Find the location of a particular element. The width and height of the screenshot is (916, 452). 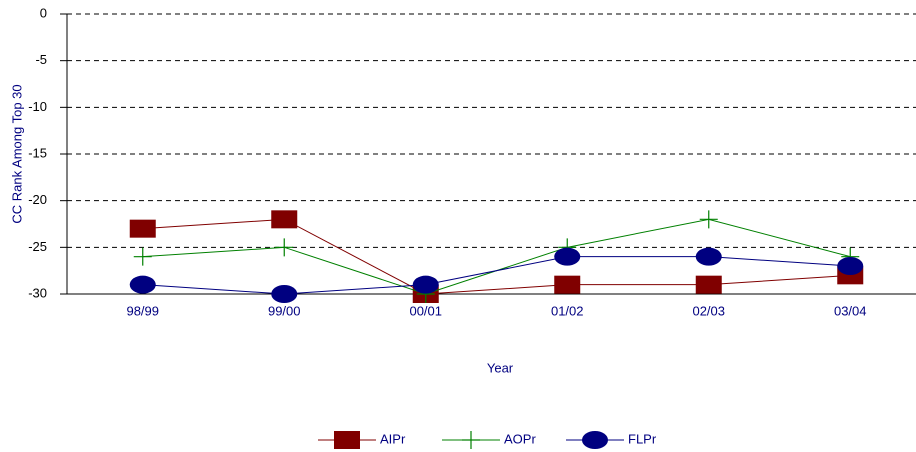

legend-label: AIPr is located at coordinates (393, 438).